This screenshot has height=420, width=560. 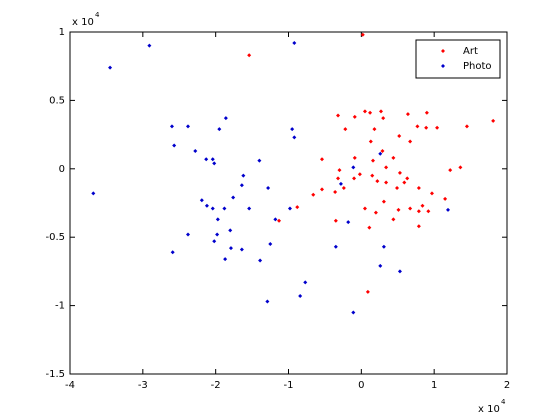 What do you see at coordinates (143, 385) in the screenshot?
I see `x-tick-label: -3` at bounding box center [143, 385].